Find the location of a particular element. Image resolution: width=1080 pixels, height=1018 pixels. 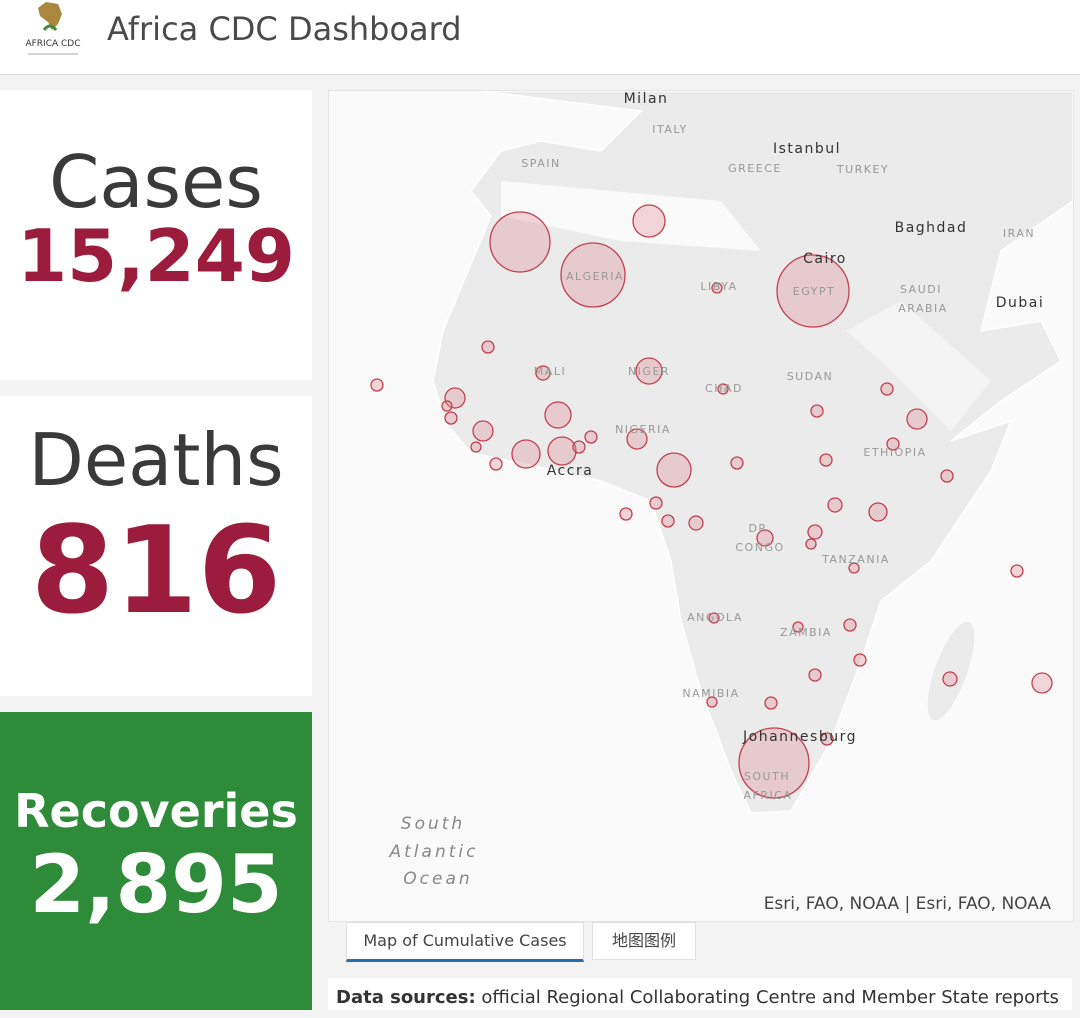

map-label: MALI is located at coordinates (550, 371).